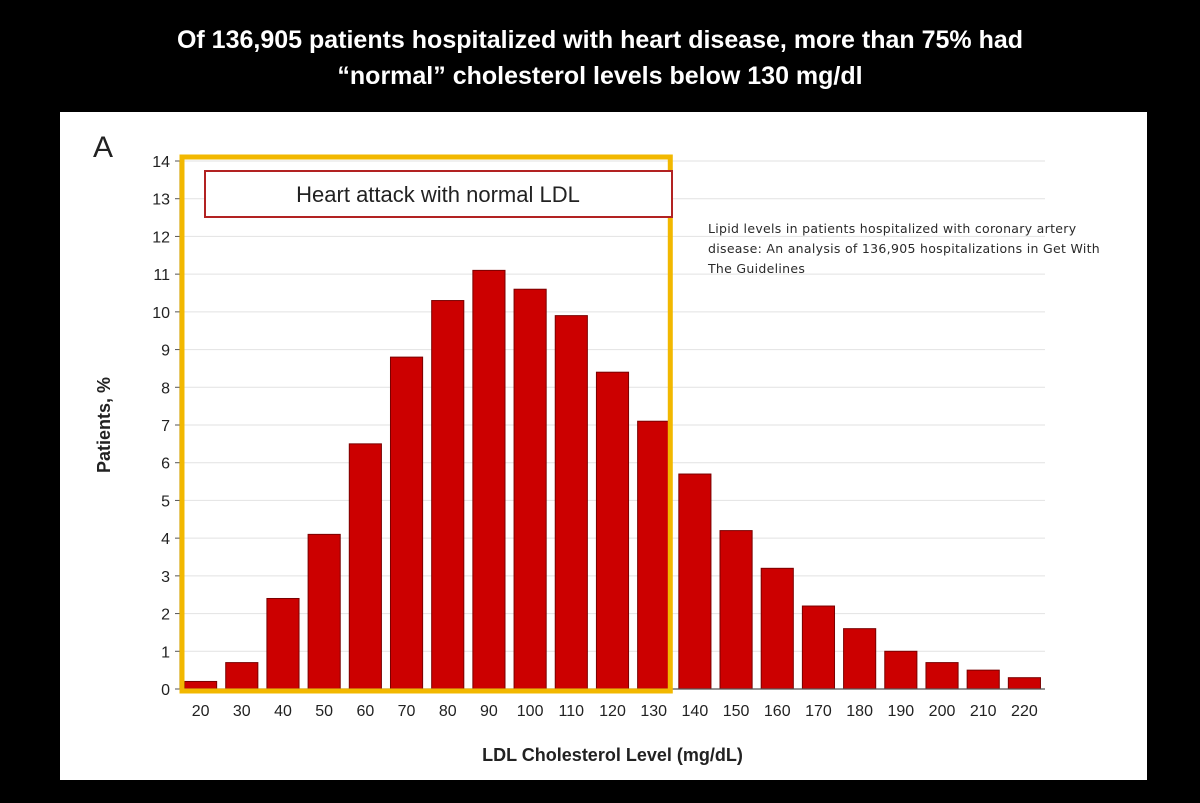 This screenshot has width=1200, height=803. Describe the element at coordinates (165, 615) in the screenshot. I see `y-tick-label: 2` at that location.